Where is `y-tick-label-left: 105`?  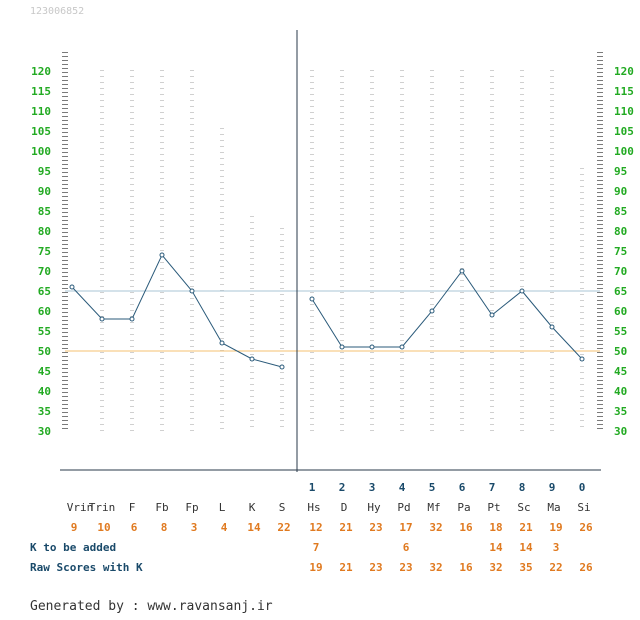
y-tick-label-left: 105 is located at coordinates (41, 131).